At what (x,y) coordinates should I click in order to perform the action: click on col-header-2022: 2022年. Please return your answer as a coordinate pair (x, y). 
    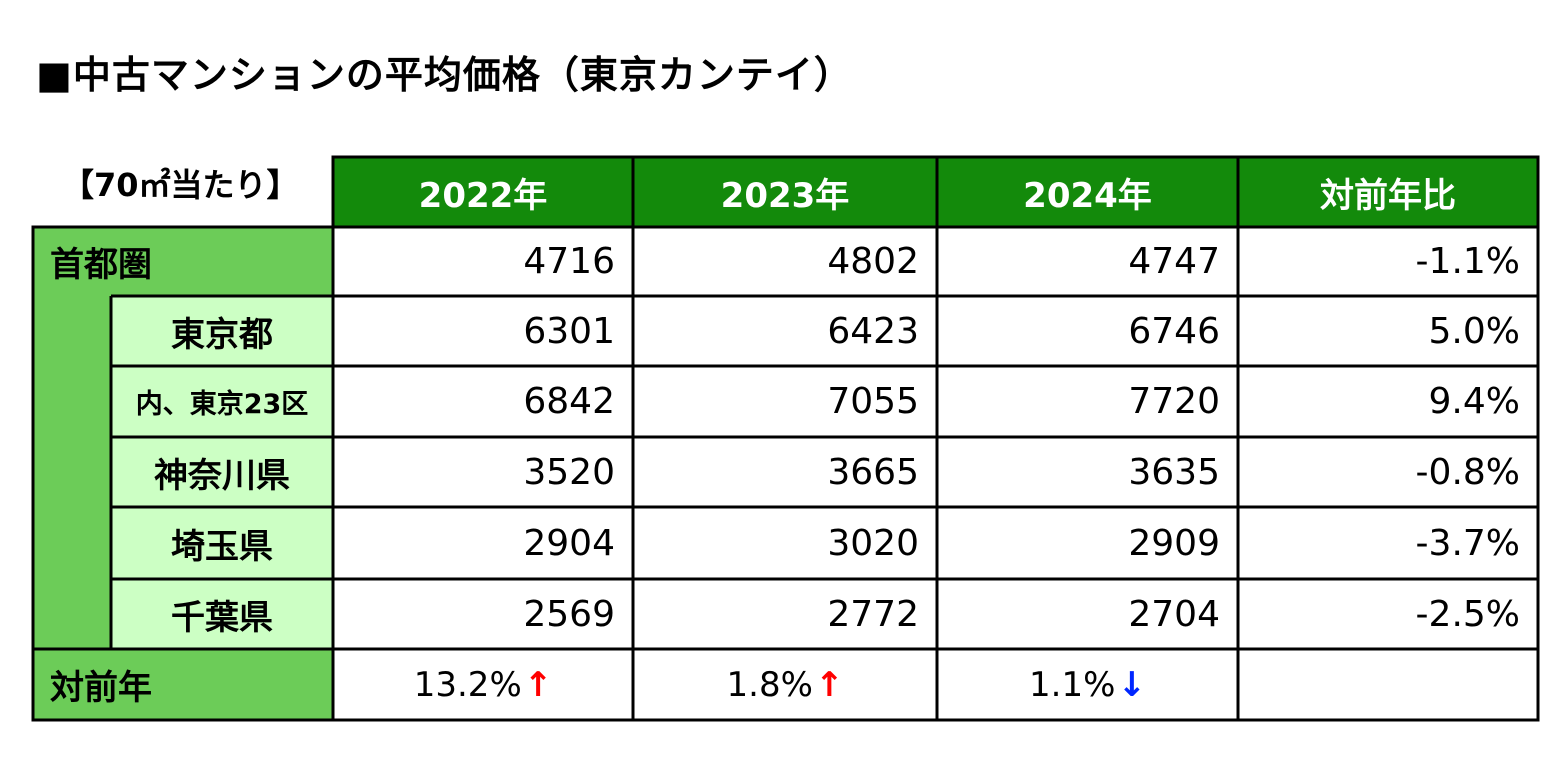
    Looking at the image, I should click on (483, 195).